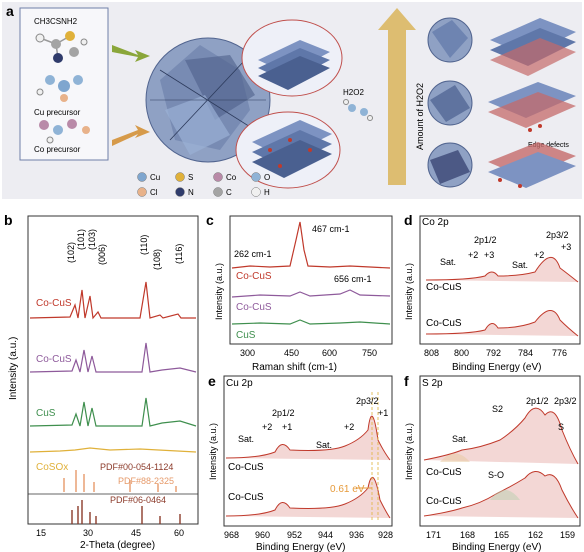 This screenshot has height=552, width=584. What do you see at coordinates (385, 535) in the screenshot?
I see `x-tick: 928` at bounding box center [385, 535].